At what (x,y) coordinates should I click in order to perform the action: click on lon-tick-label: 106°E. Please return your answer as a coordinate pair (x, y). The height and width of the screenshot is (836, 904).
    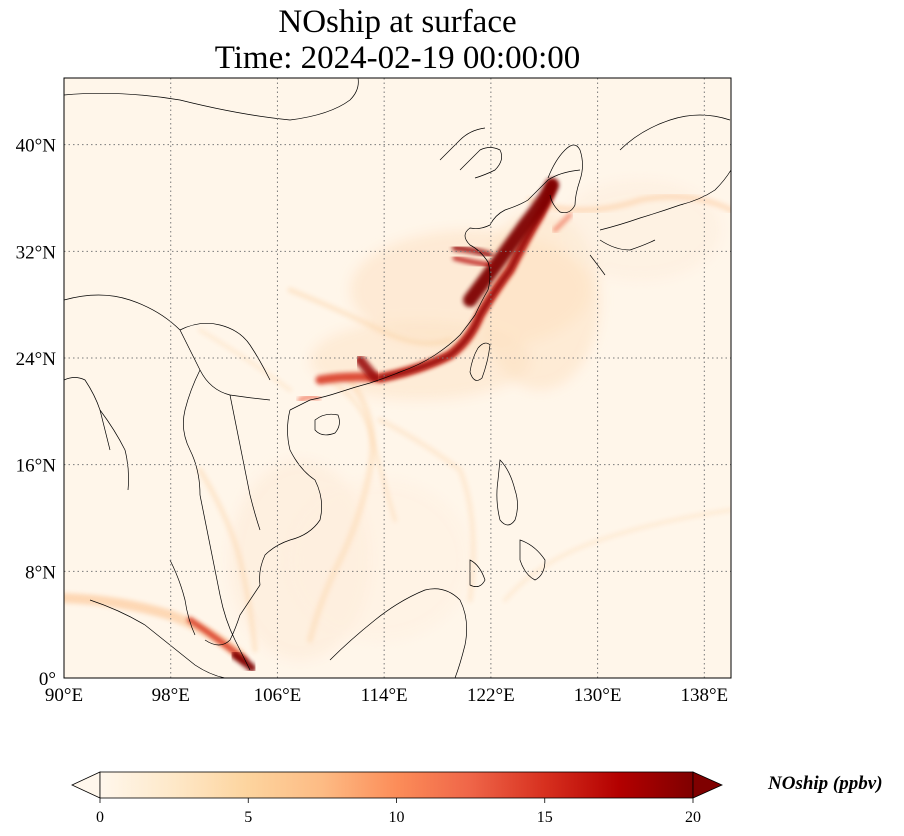
    Looking at the image, I should click on (278, 695).